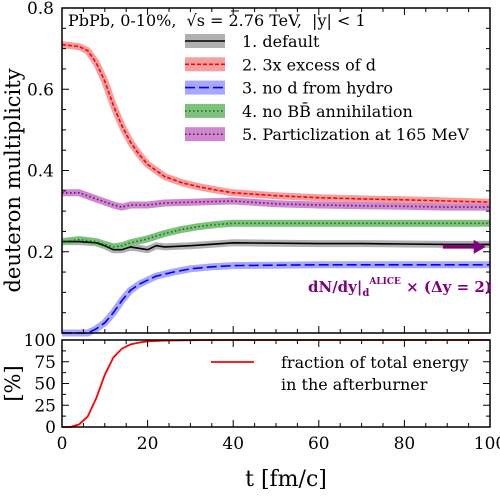 This screenshot has height=496, width=500. What do you see at coordinates (45, 363) in the screenshot?
I see `y-tick-label: 75` at bounding box center [45, 363].